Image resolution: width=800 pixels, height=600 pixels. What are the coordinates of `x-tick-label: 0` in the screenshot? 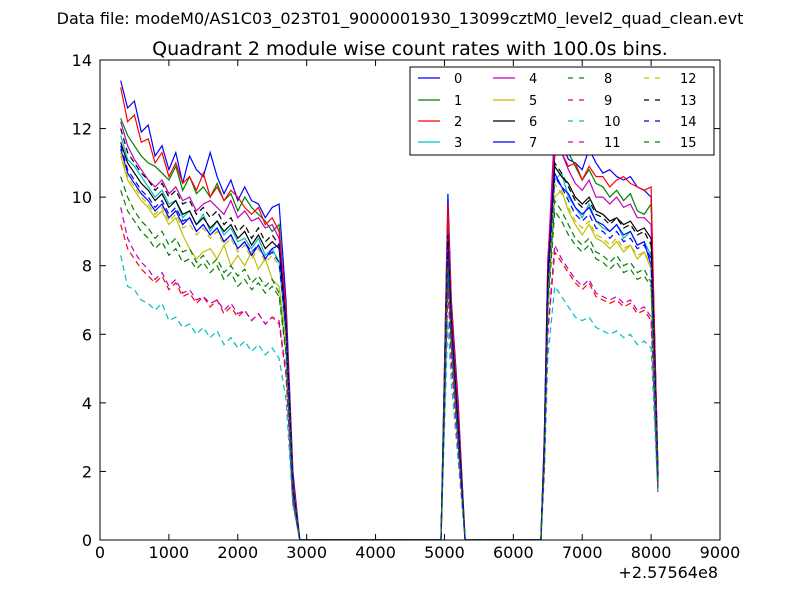 It's located at (100, 552).